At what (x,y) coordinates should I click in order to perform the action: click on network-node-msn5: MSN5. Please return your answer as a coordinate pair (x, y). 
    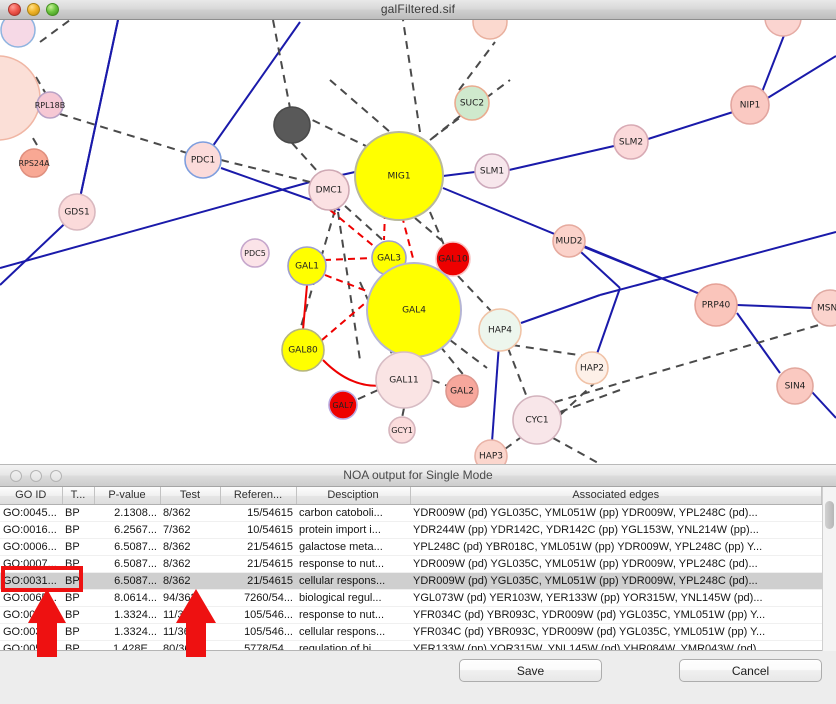
    Looking at the image, I should click on (823, 308).